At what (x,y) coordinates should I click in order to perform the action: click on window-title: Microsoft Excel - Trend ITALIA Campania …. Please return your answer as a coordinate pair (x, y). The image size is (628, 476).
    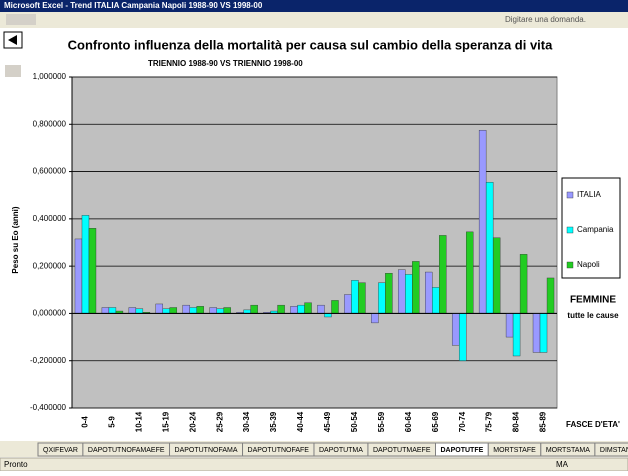
    Looking at the image, I should click on (133, 5).